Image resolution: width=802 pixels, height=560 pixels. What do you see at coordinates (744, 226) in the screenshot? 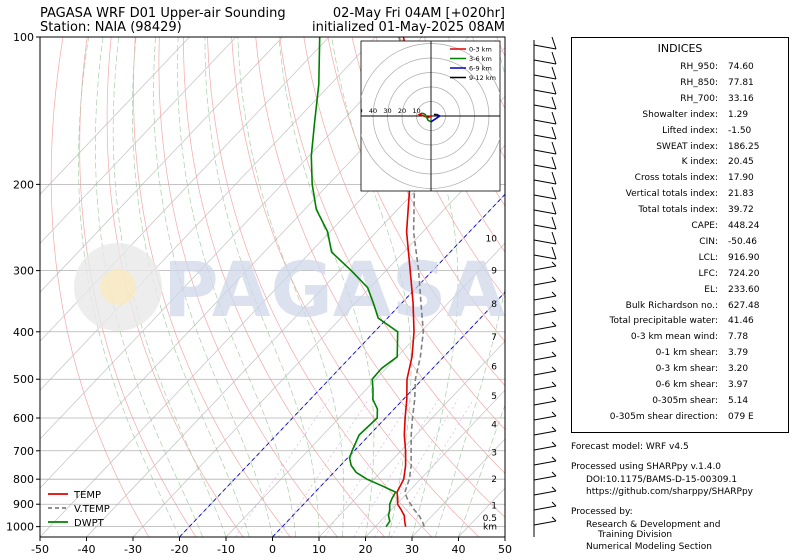
I see `index-value: 448.24` at bounding box center [744, 226].